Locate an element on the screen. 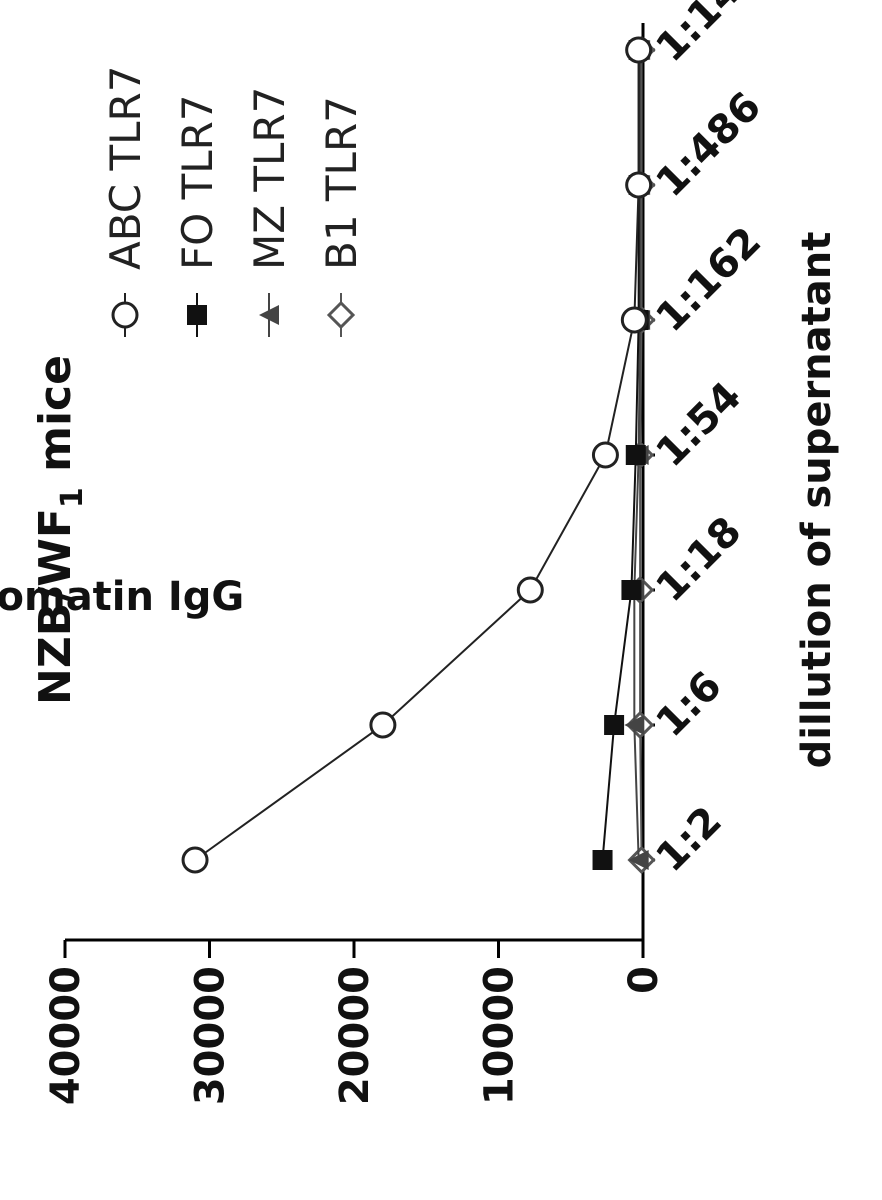  legend-item: ABC TLR7 is located at coordinates (125, 201).